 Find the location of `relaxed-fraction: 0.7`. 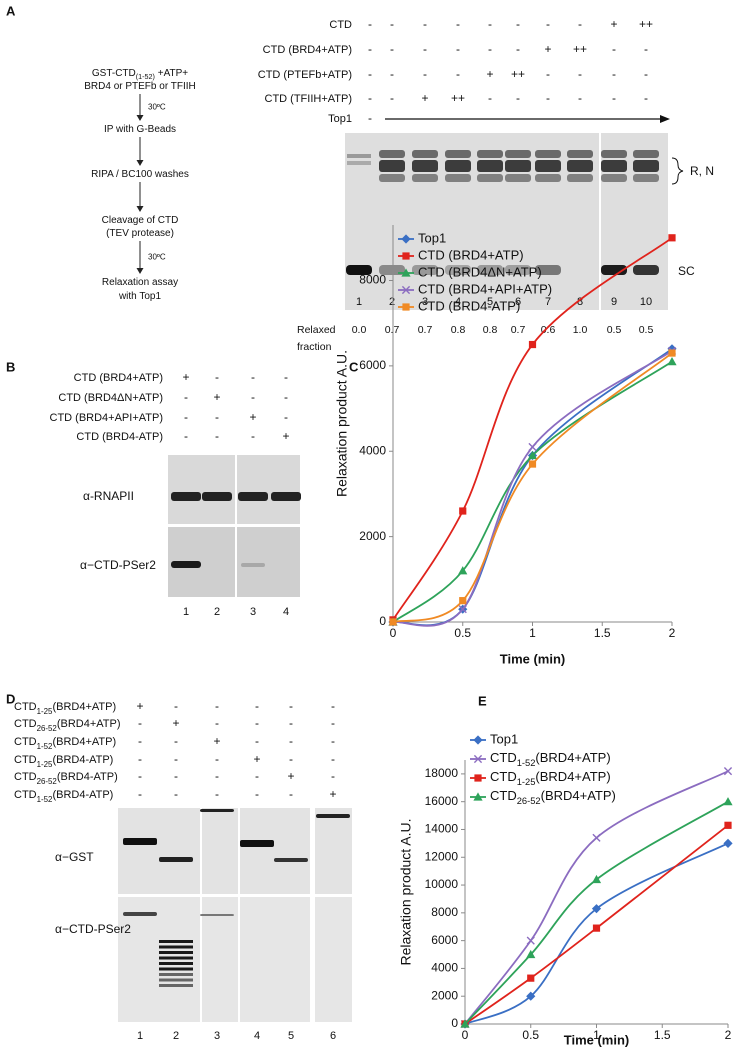

relaxed-fraction: 0.7 is located at coordinates (392, 330).